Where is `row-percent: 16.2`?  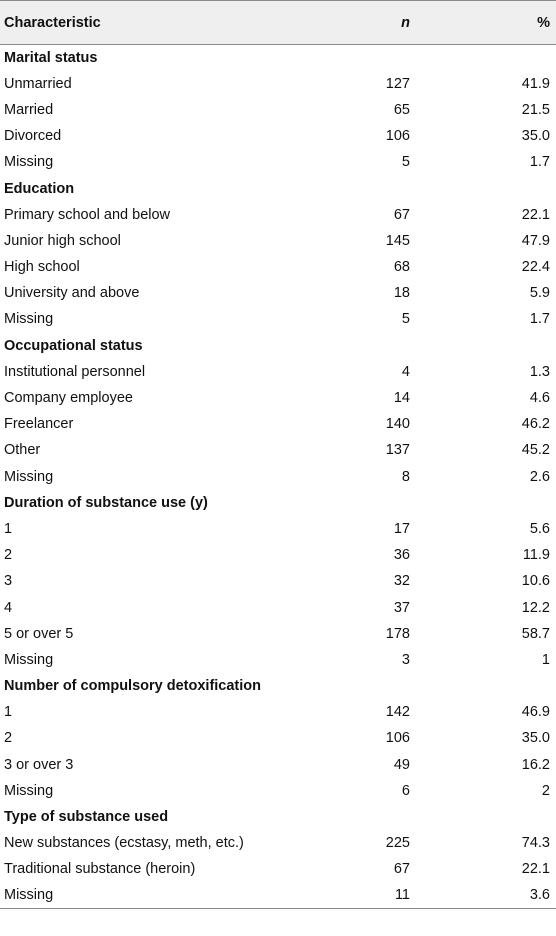 row-percent: 16.2 is located at coordinates (535, 764).